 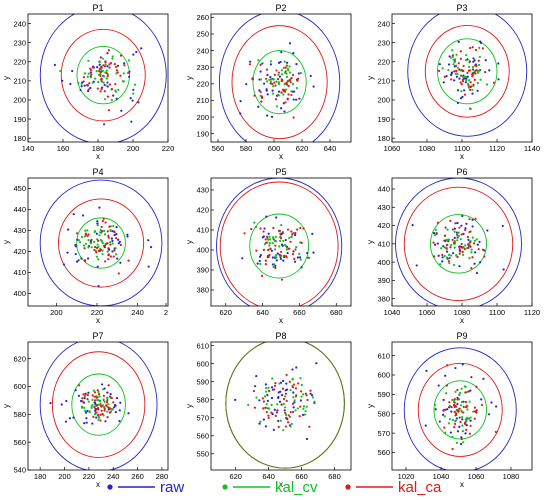 I want to click on kal_cv-circle, so click(x=467, y=71).